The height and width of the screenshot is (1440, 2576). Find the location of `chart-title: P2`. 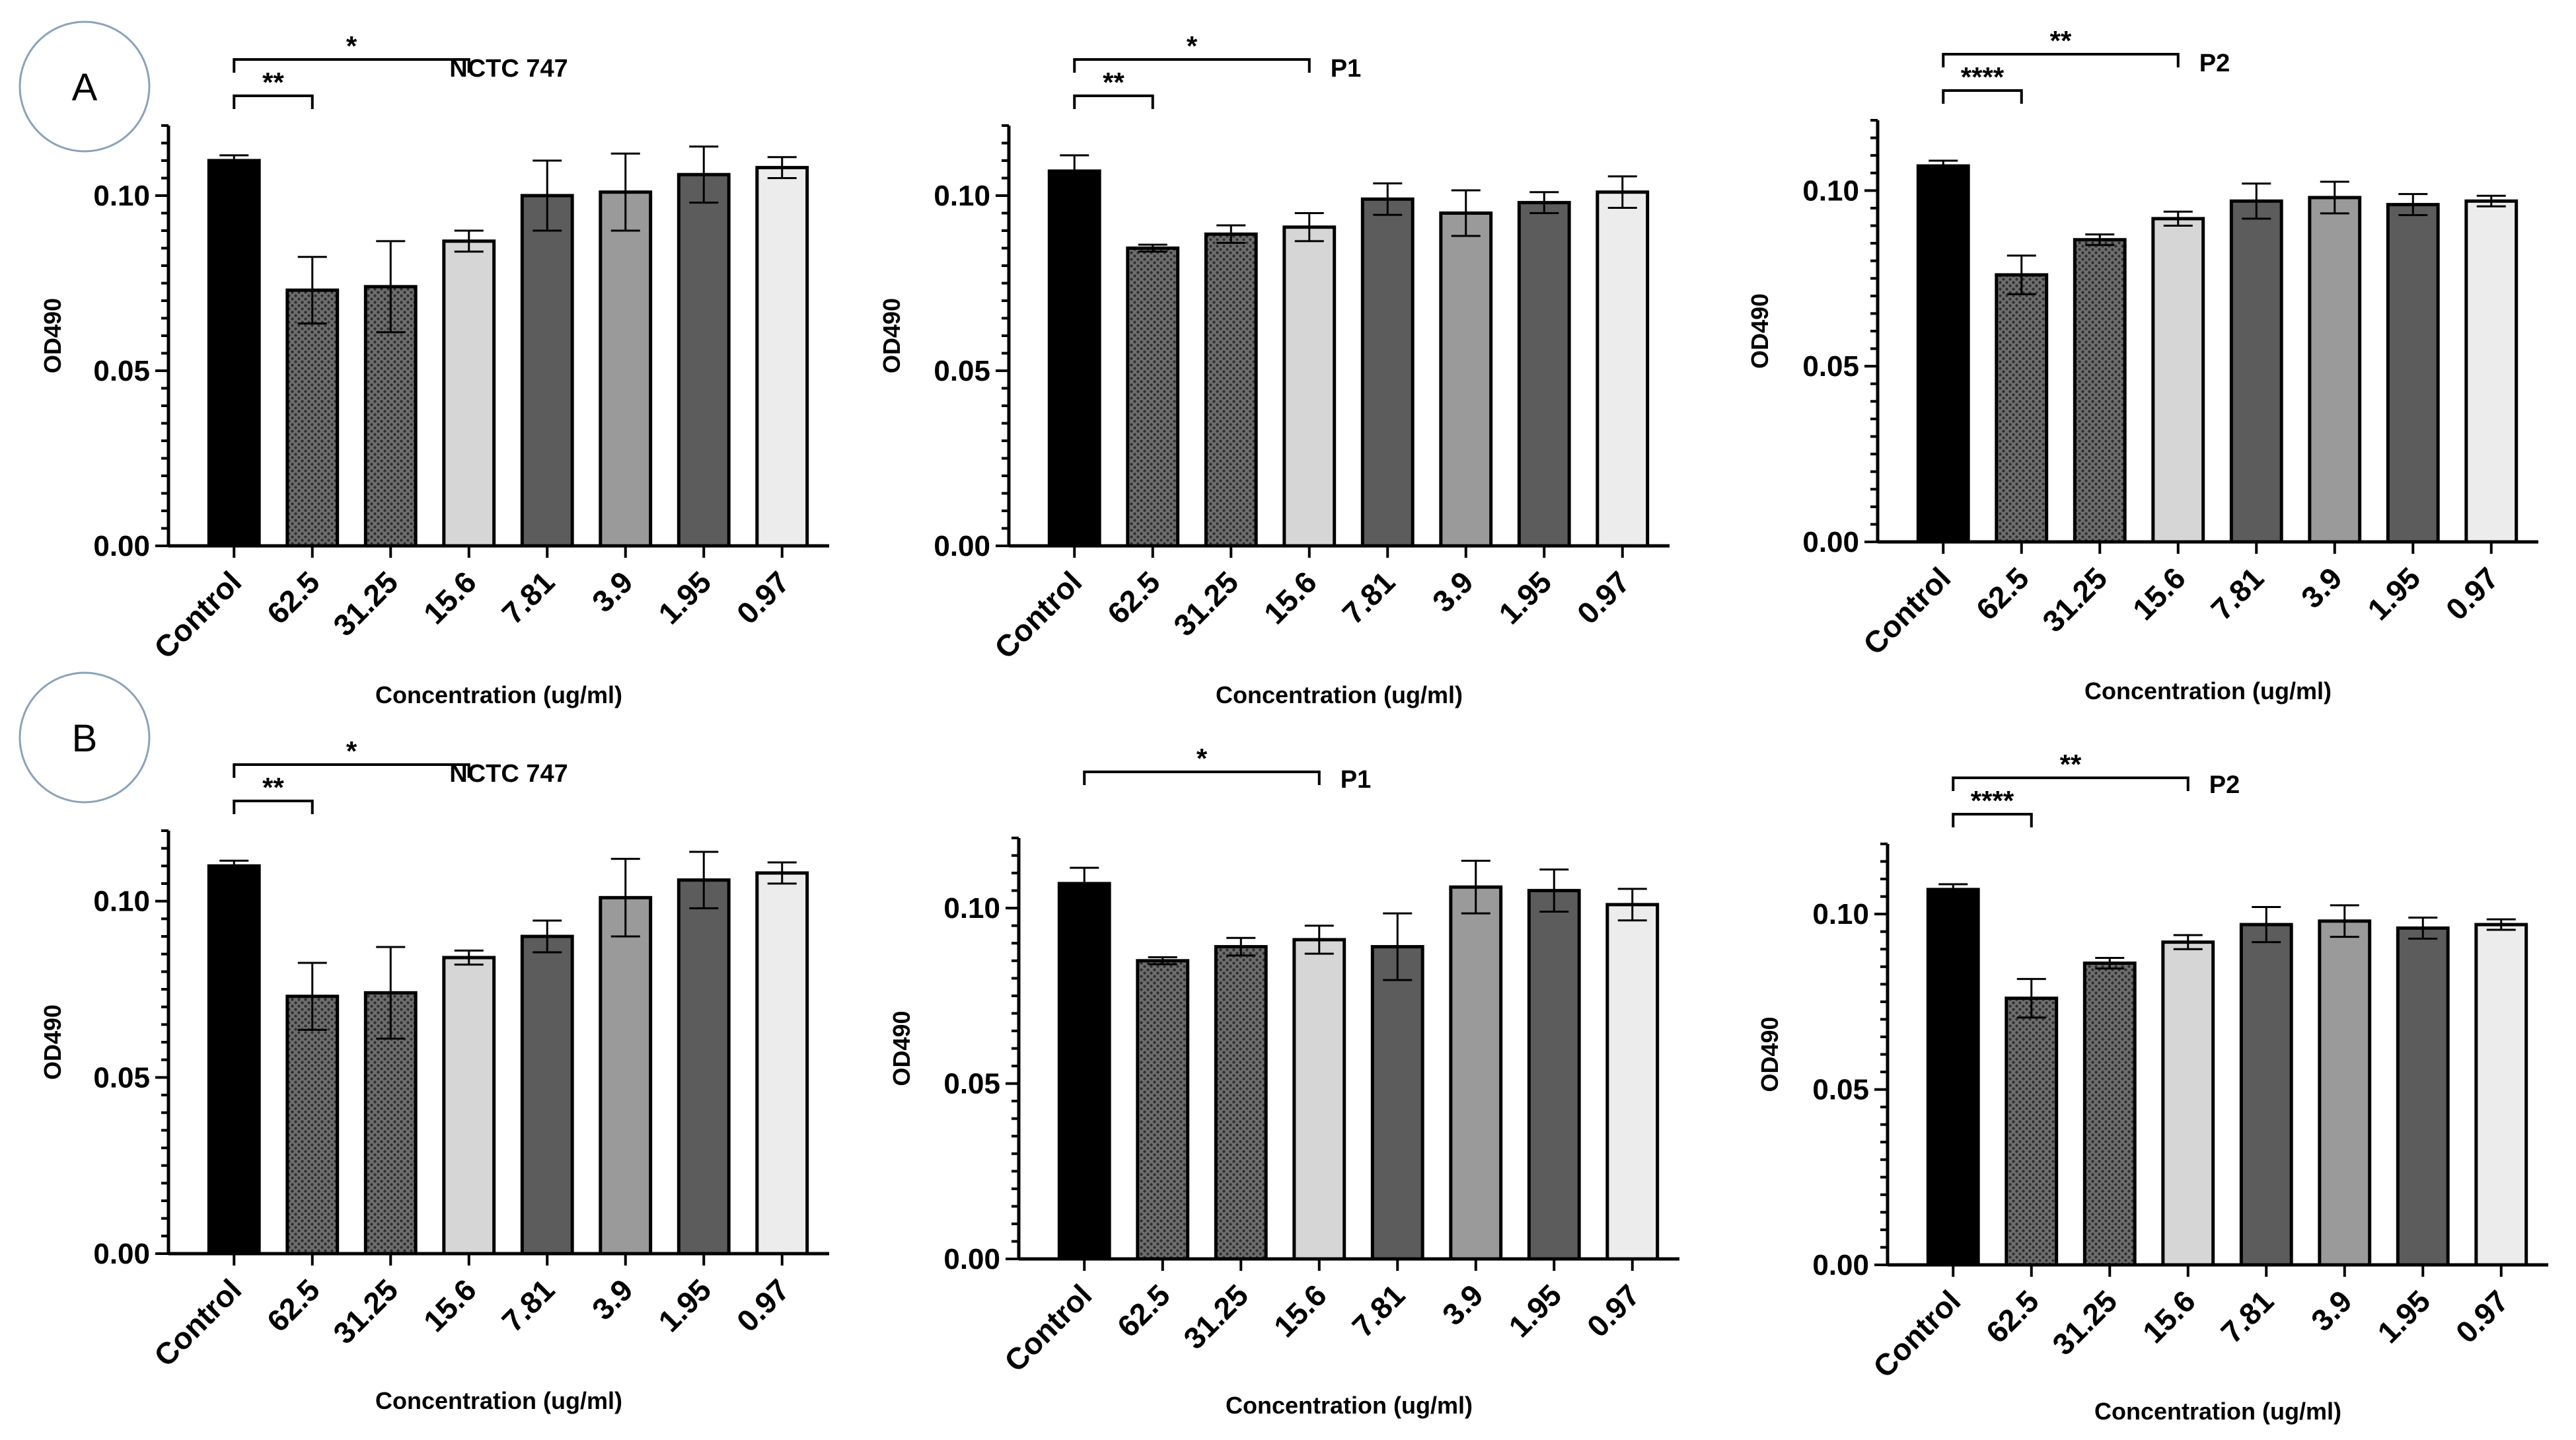

chart-title: P2 is located at coordinates (2214, 63).